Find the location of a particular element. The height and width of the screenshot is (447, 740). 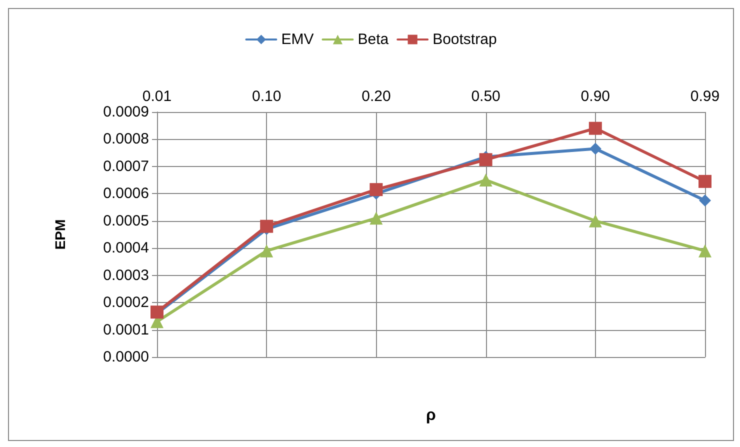

y-tick-label: 0.0004 is located at coordinates (126, 248).